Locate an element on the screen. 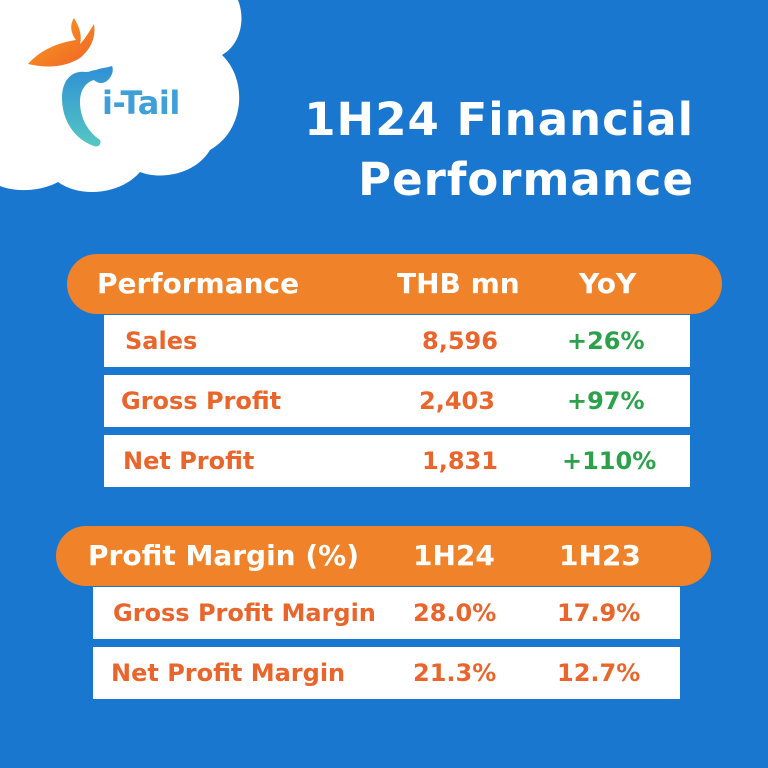  brand-name: i-Tail is located at coordinates (141, 103).